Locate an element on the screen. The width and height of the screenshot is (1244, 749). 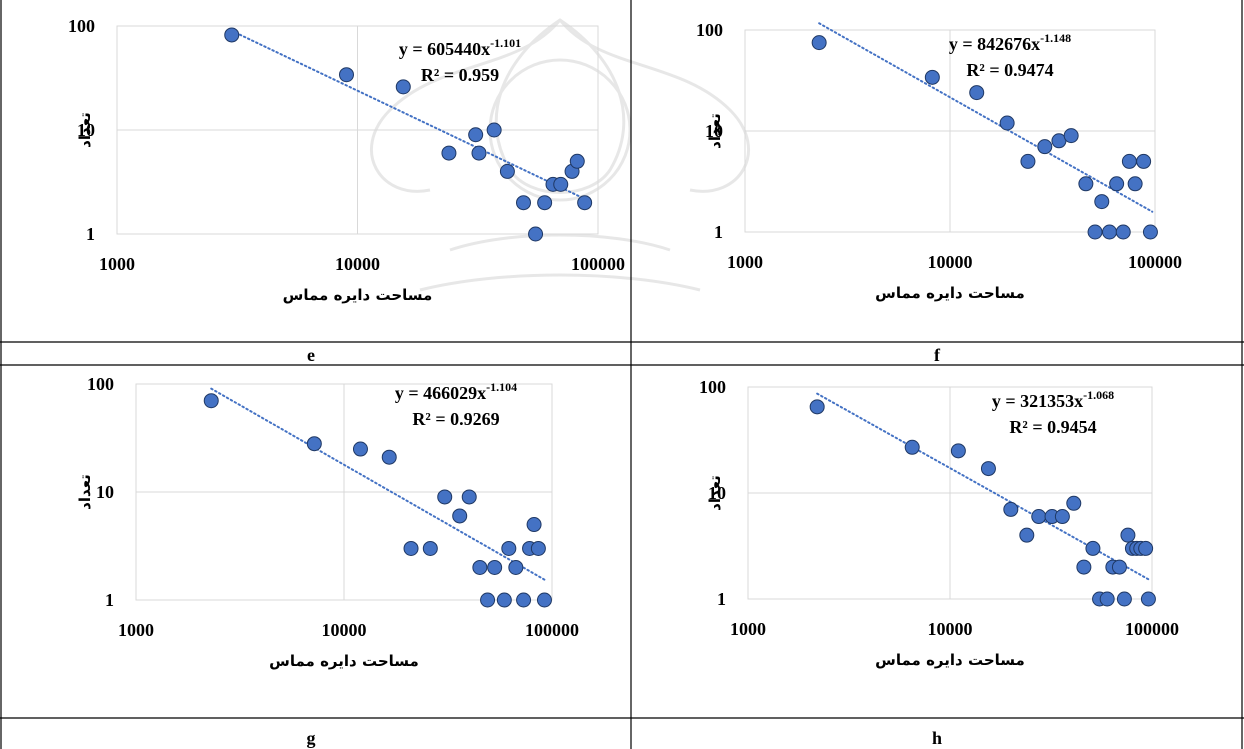
trendline-equation: y = 605440x-1.101 is located at coordinates (460, 47).